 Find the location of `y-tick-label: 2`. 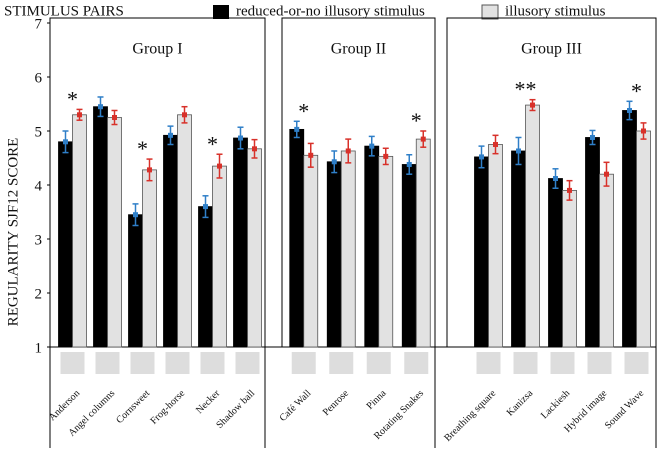

y-tick-label: 2 is located at coordinates (39, 294).